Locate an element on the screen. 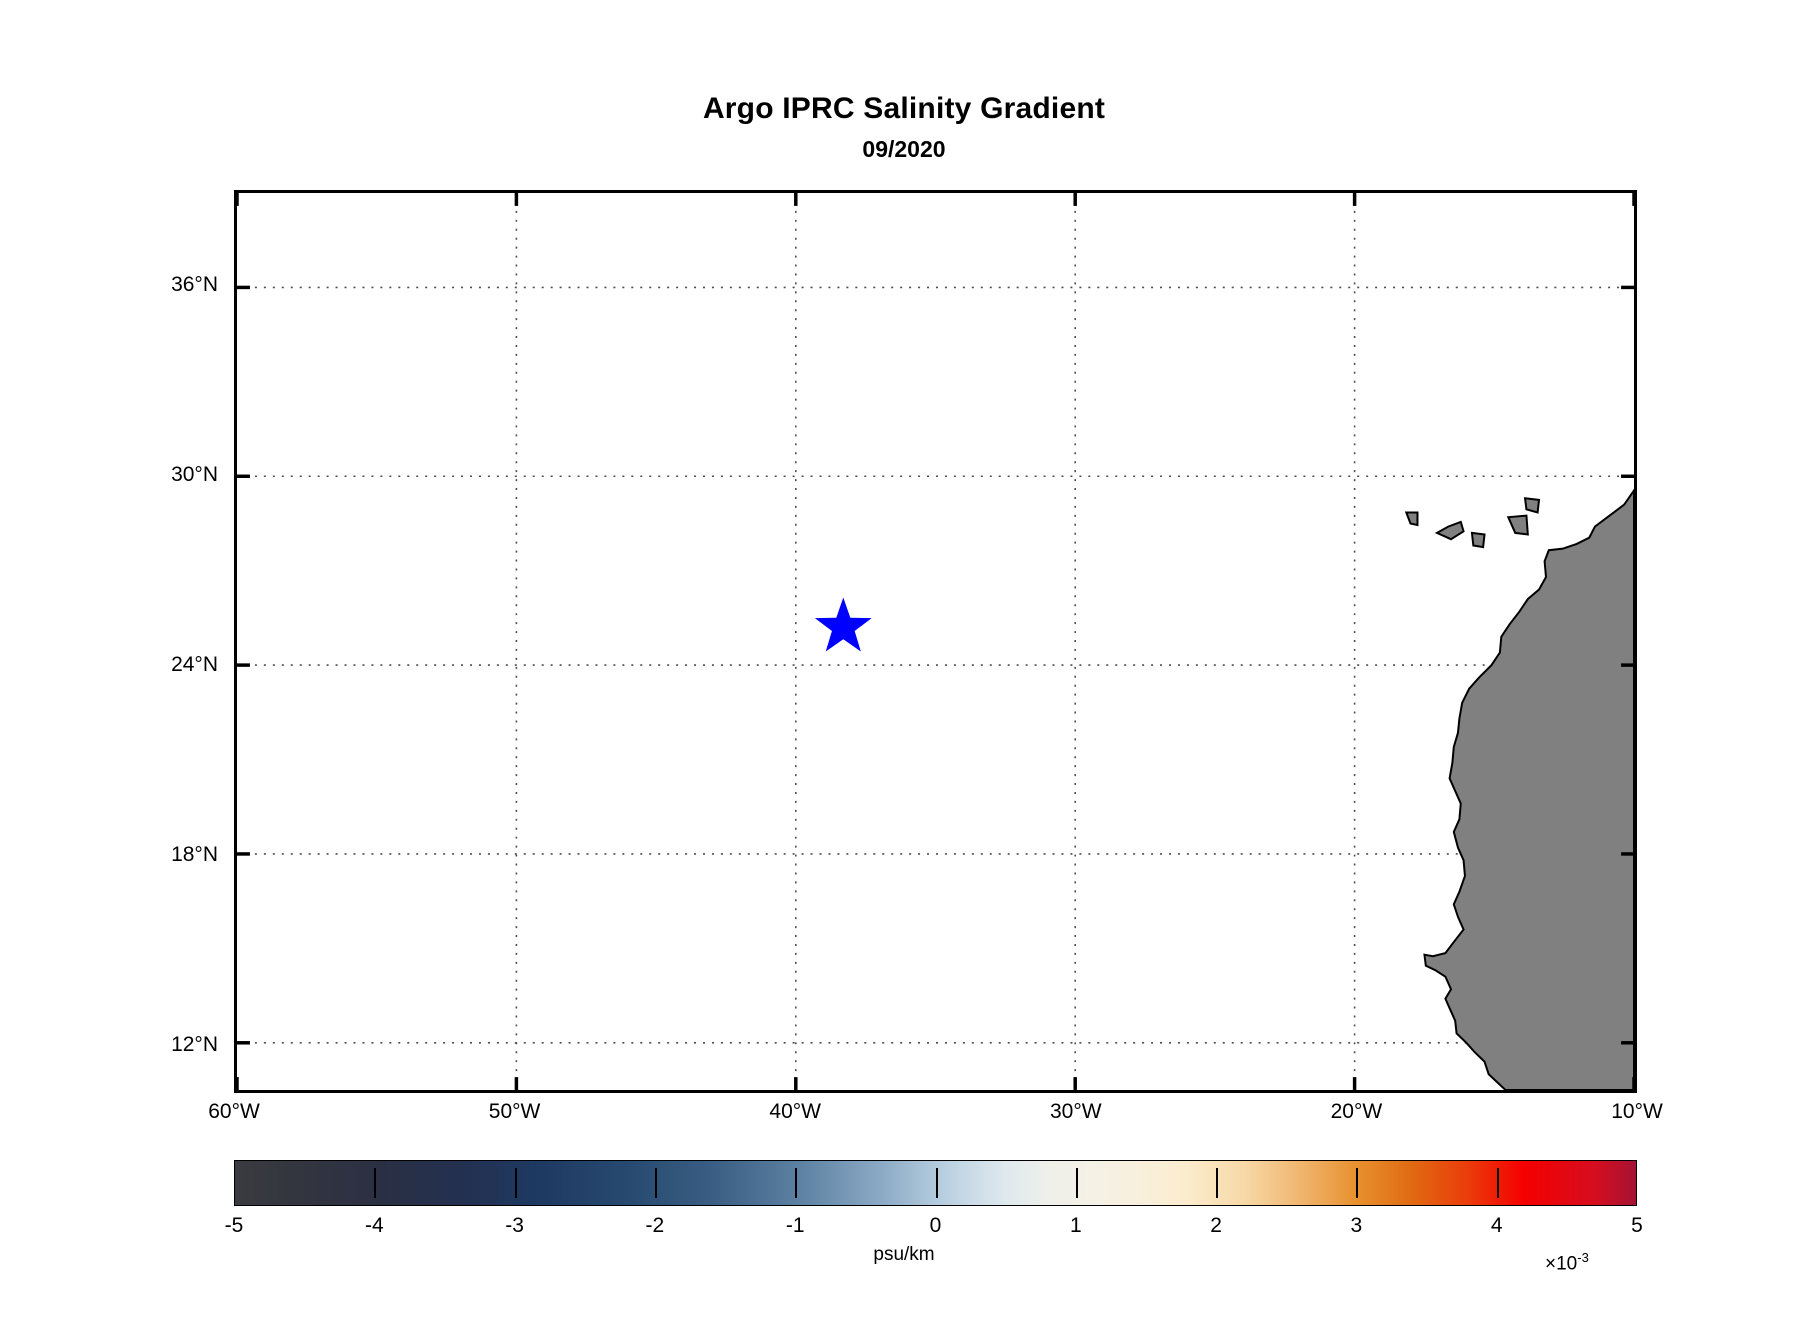 The width and height of the screenshot is (1808, 1333). y-tick-label: 18°N is located at coordinates (194, 855).